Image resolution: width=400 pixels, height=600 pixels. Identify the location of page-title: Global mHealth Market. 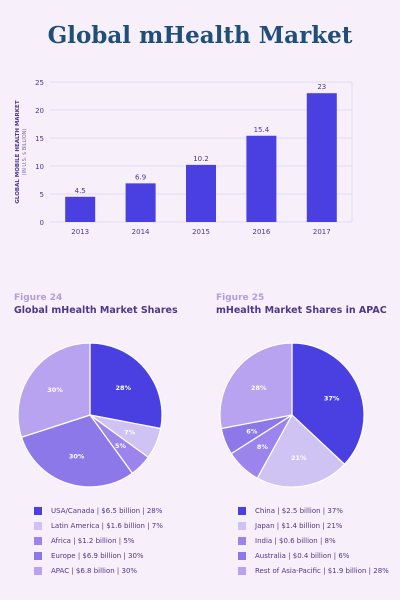
(200, 35).